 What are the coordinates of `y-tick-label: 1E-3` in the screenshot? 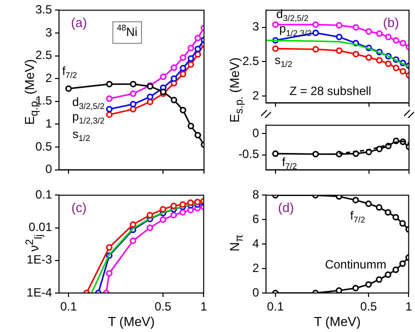 It's located at (39, 259).